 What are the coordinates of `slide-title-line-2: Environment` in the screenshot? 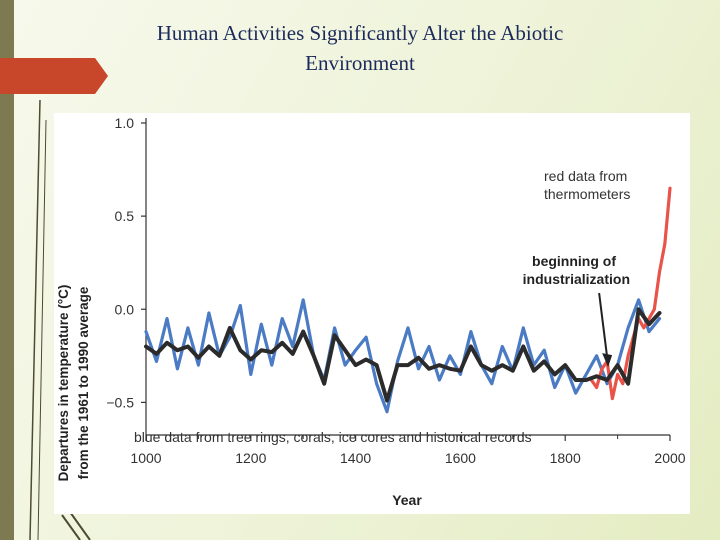 It's located at (360, 63).